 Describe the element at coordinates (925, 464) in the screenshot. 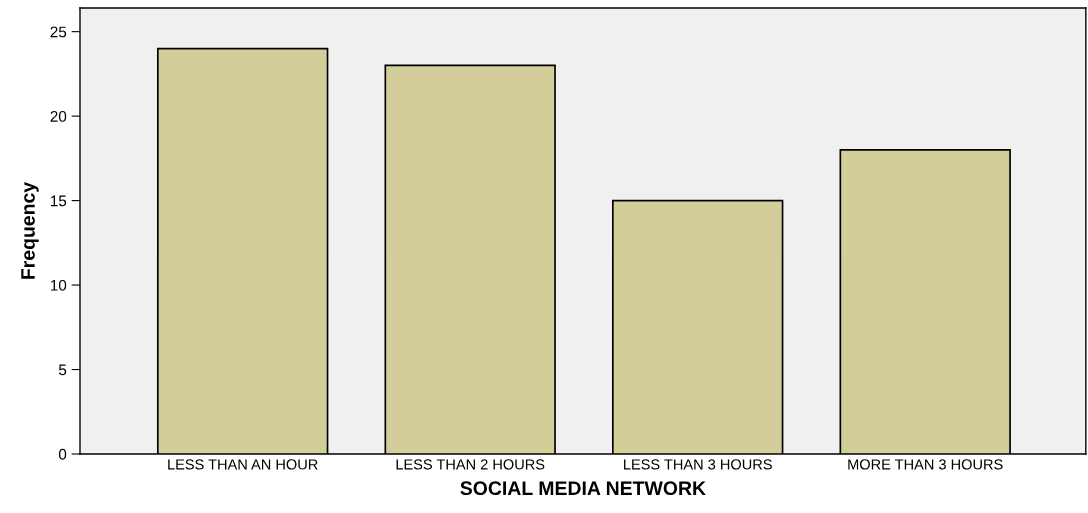

I see `x-tick-label: MORE THAN 3 HOURS` at that location.